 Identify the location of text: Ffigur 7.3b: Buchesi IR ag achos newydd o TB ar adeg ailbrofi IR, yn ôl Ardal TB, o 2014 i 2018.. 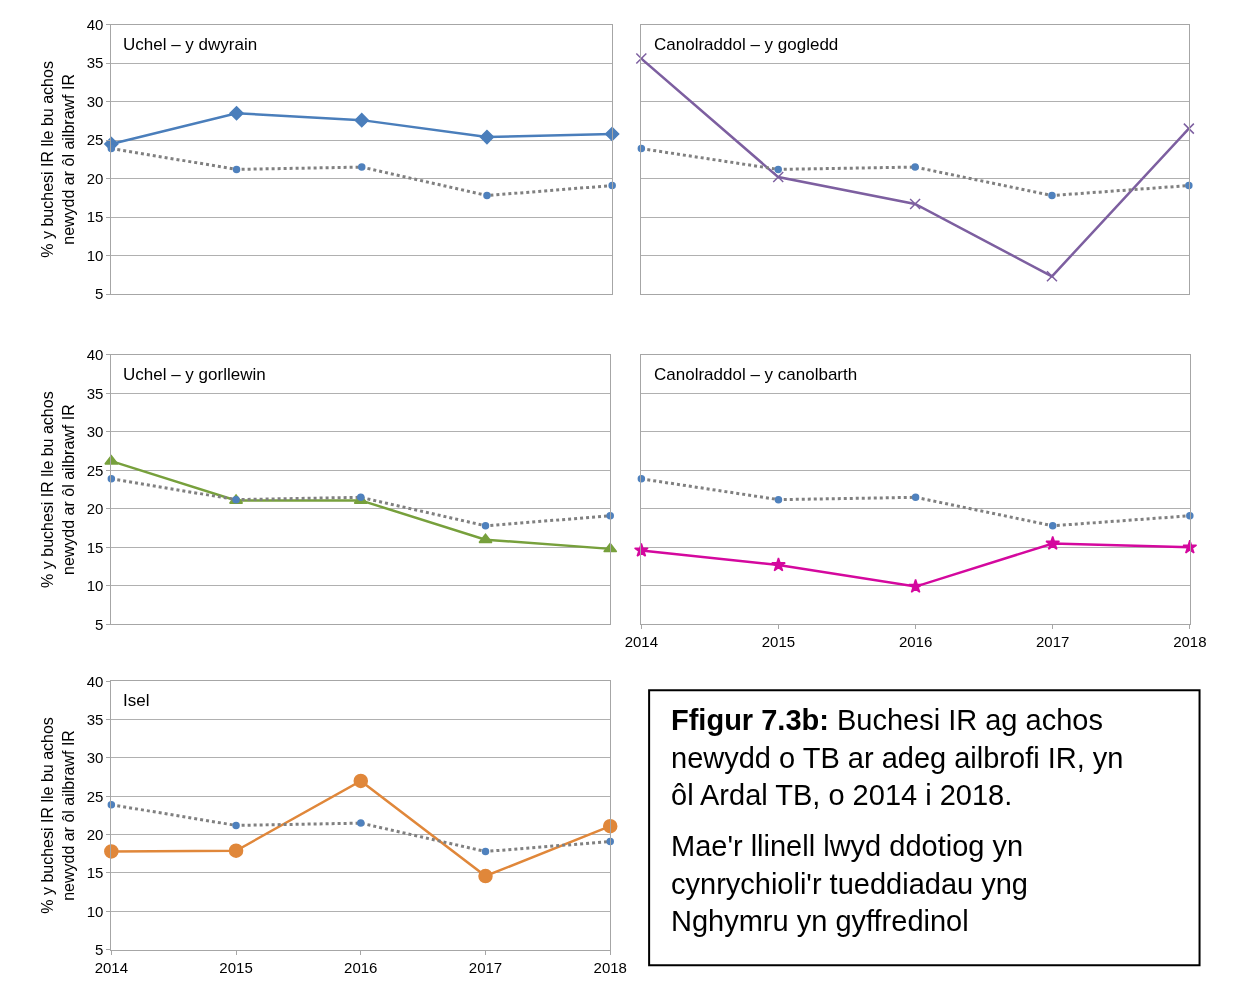
(897, 758).